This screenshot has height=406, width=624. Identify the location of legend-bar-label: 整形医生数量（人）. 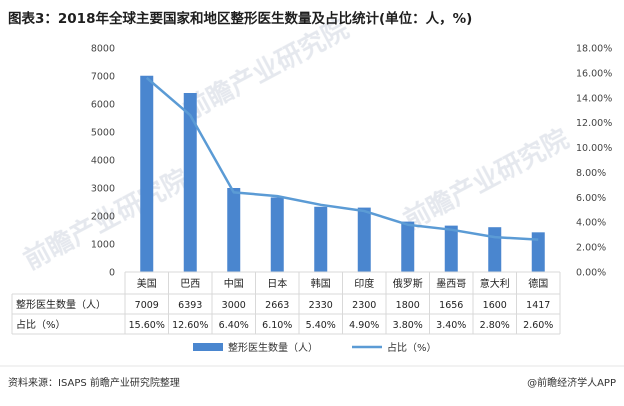
(273, 347).